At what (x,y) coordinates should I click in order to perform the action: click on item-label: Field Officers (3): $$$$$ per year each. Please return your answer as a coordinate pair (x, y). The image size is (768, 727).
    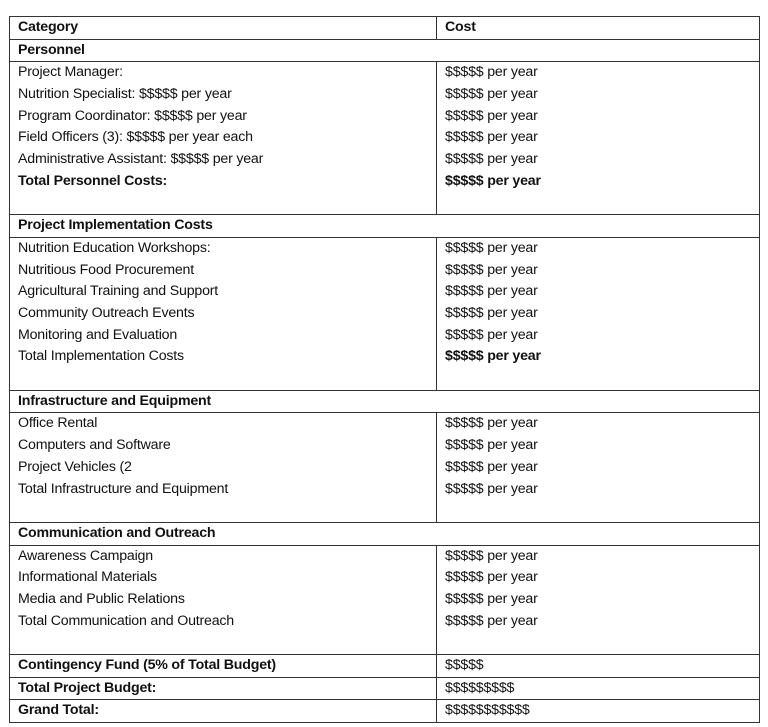
    Looking at the image, I should click on (135, 137).